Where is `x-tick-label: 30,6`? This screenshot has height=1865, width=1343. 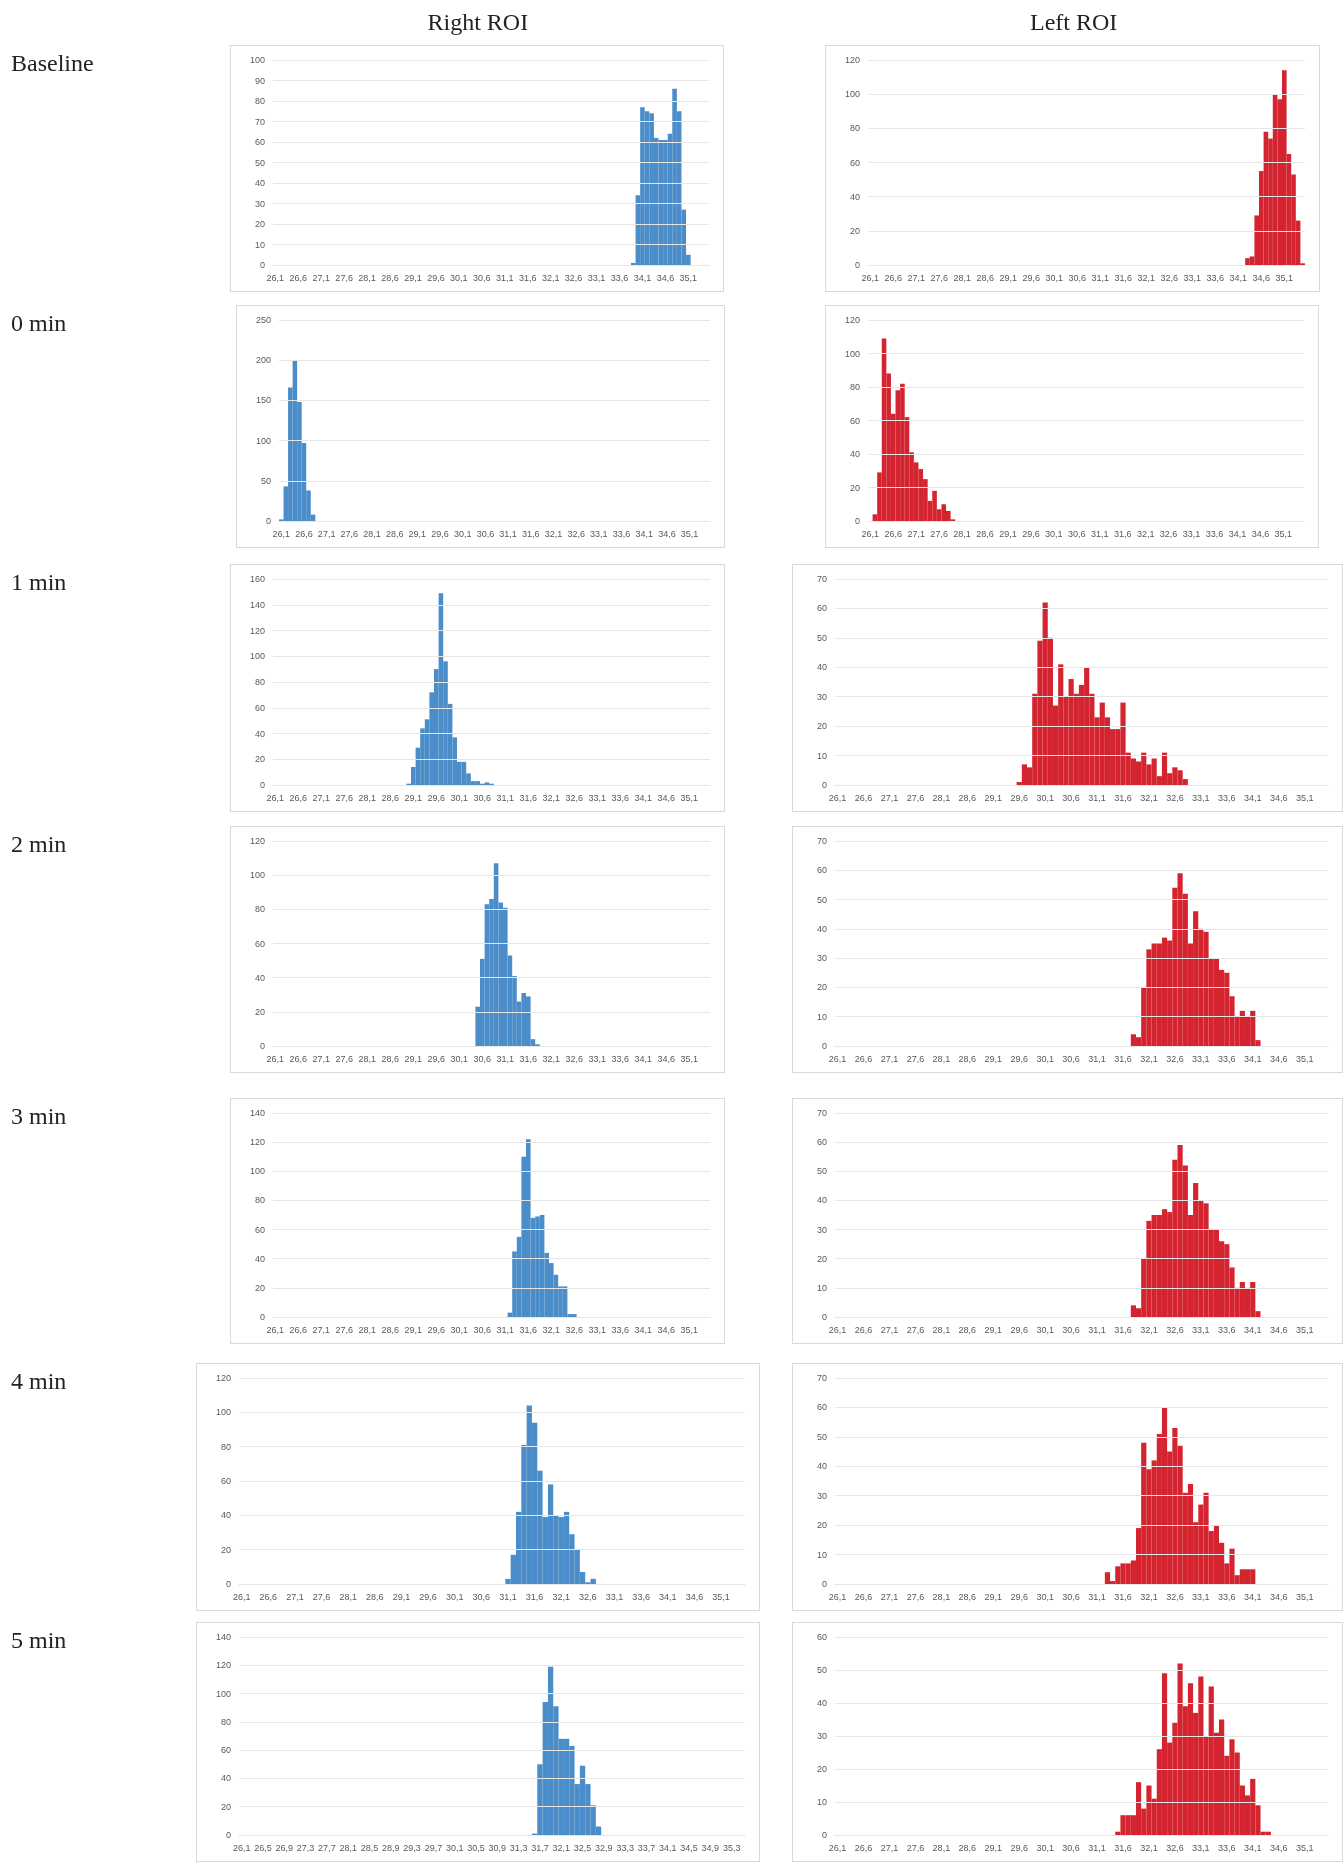
x-tick-label: 30,6 is located at coordinates (482, 1329).